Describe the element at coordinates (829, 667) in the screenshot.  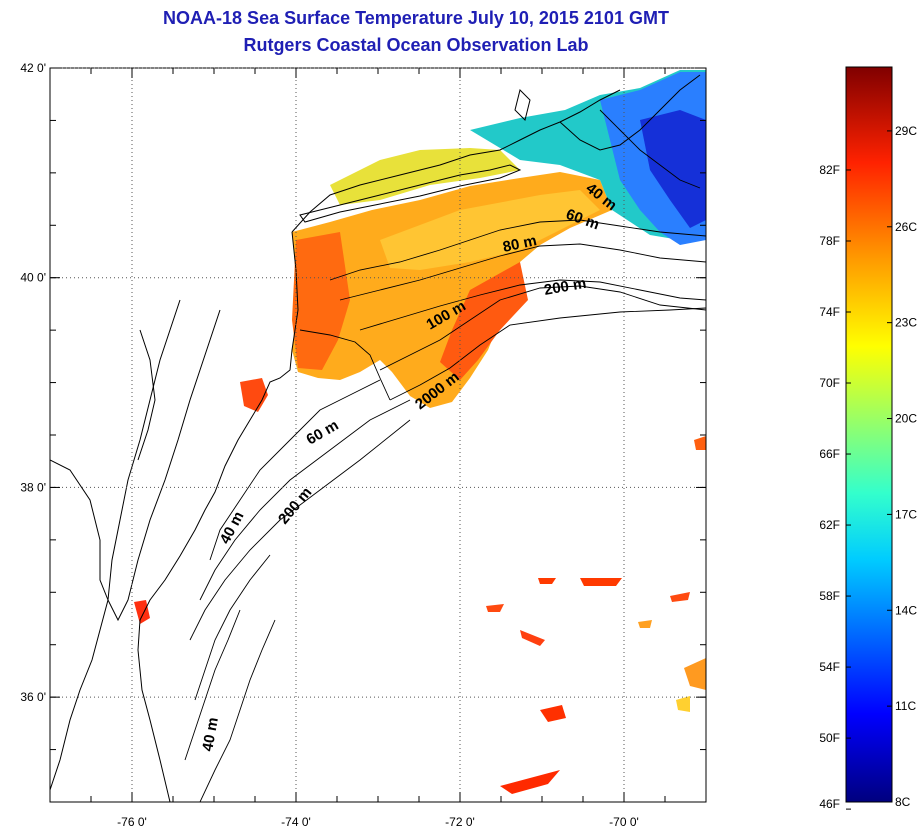
I see `colorbar-f-label: 54F` at that location.